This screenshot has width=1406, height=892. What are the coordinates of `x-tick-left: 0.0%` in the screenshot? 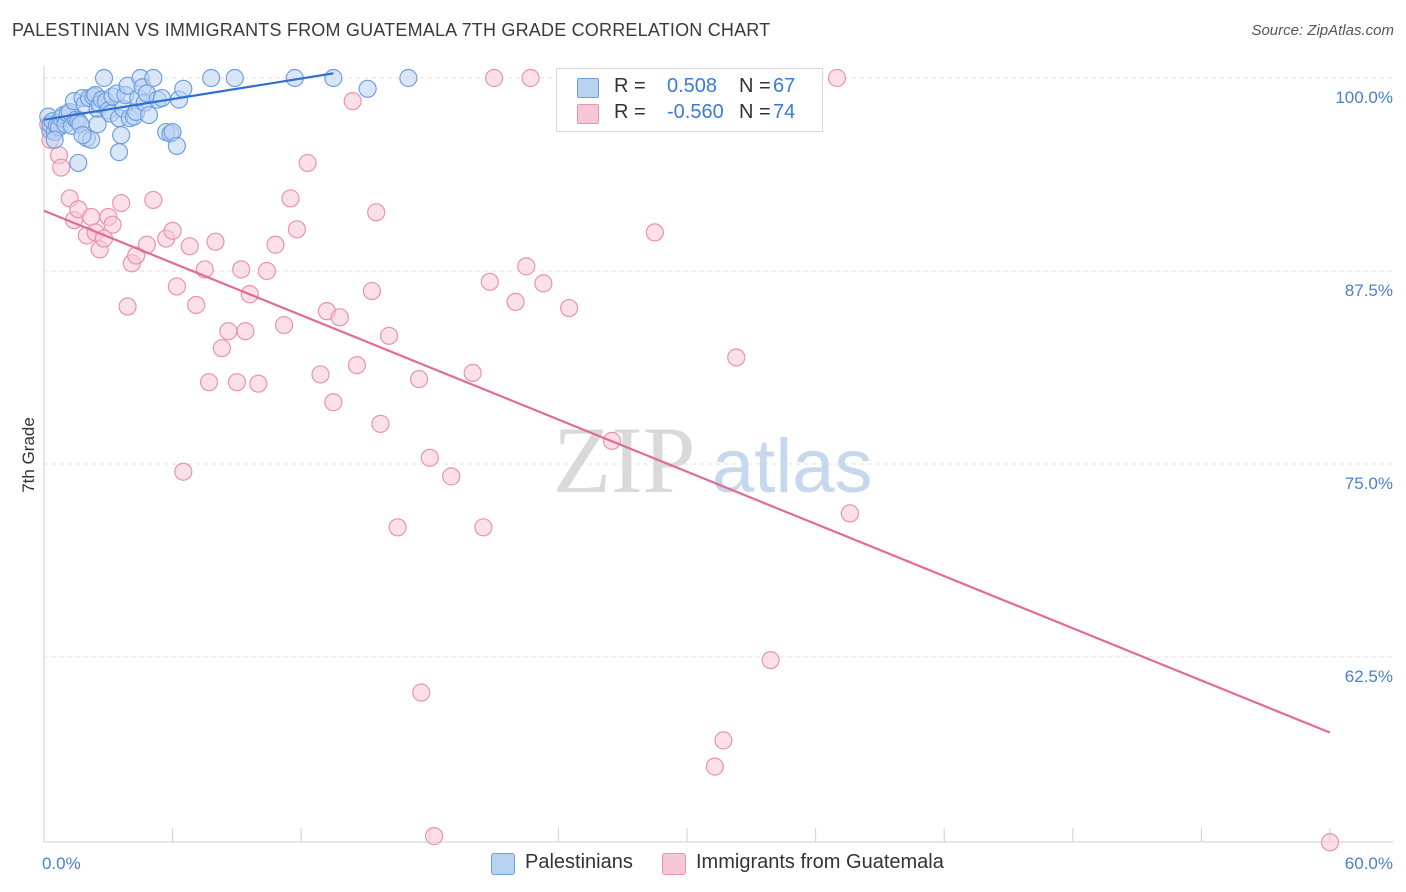 It's located at (61, 863).